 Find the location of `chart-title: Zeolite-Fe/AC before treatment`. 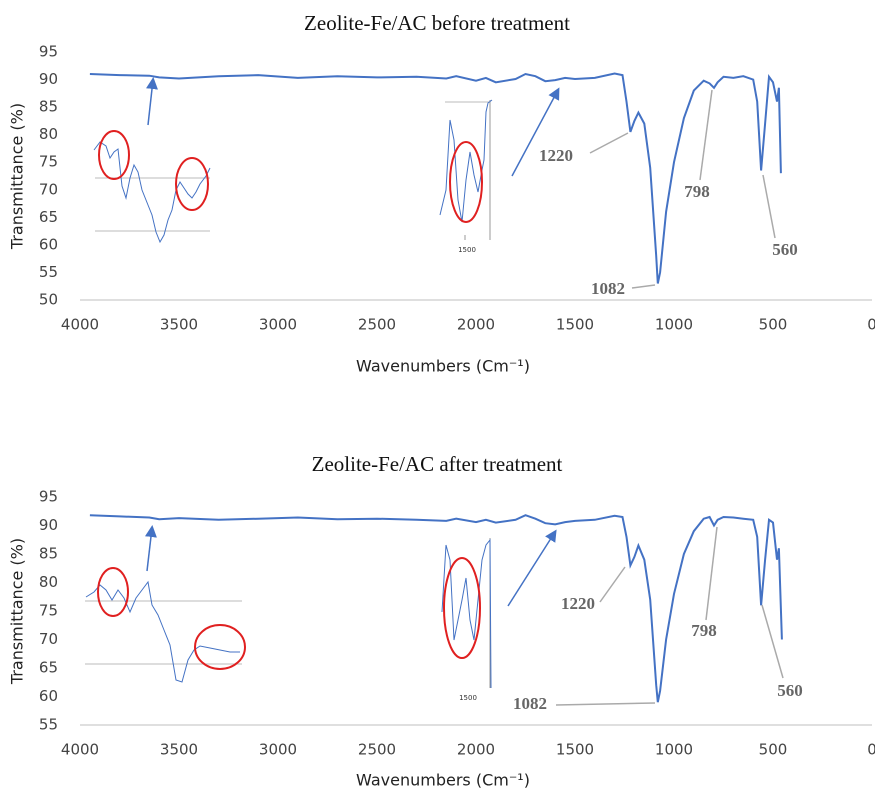

chart-title: Zeolite-Fe/AC before treatment is located at coordinates (437, 23).